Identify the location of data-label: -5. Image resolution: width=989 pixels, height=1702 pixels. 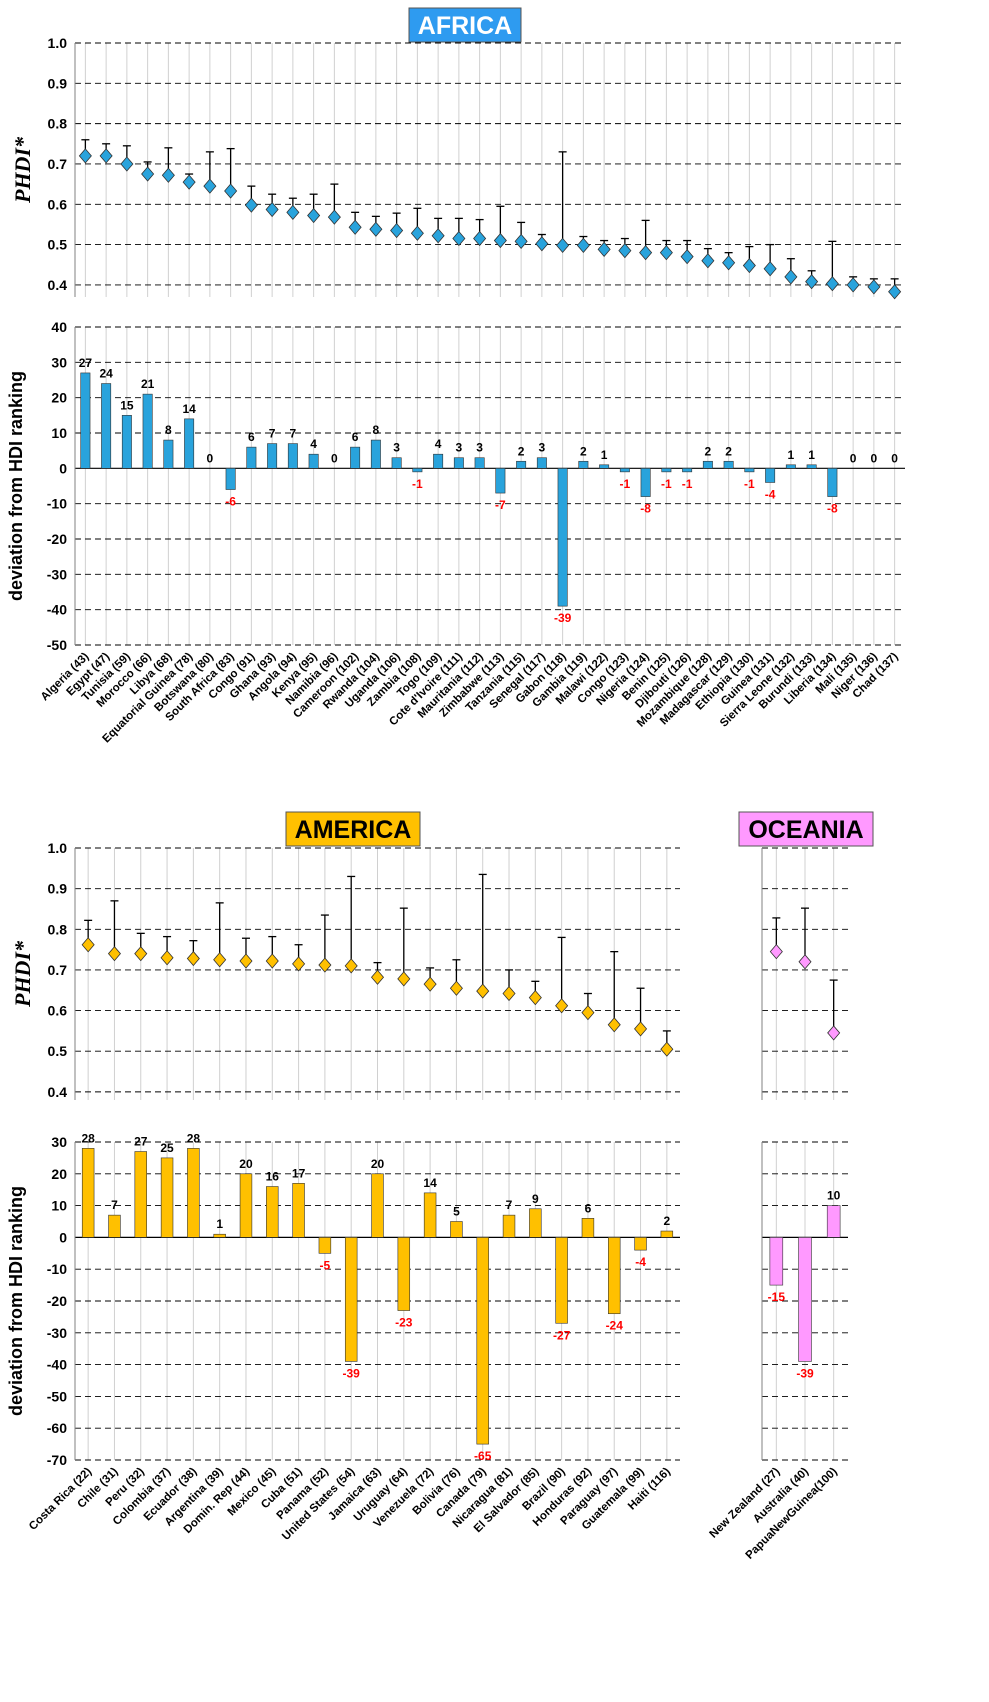
(325, 1265).